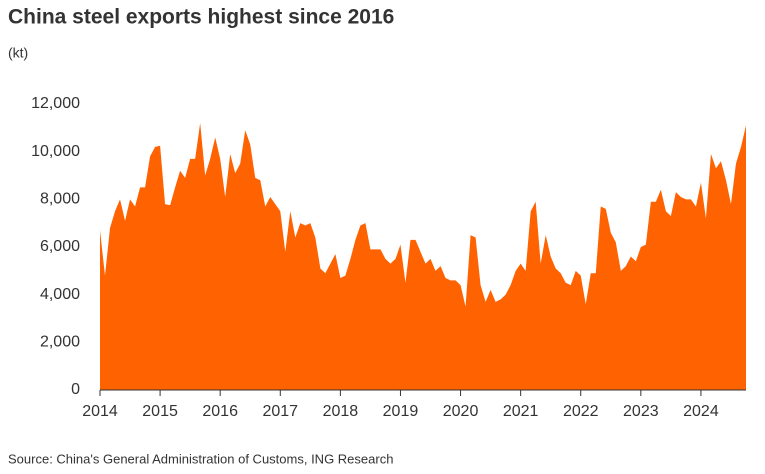 The image size is (765, 474). I want to click on y-tick-label: 4,000, so click(60, 294).